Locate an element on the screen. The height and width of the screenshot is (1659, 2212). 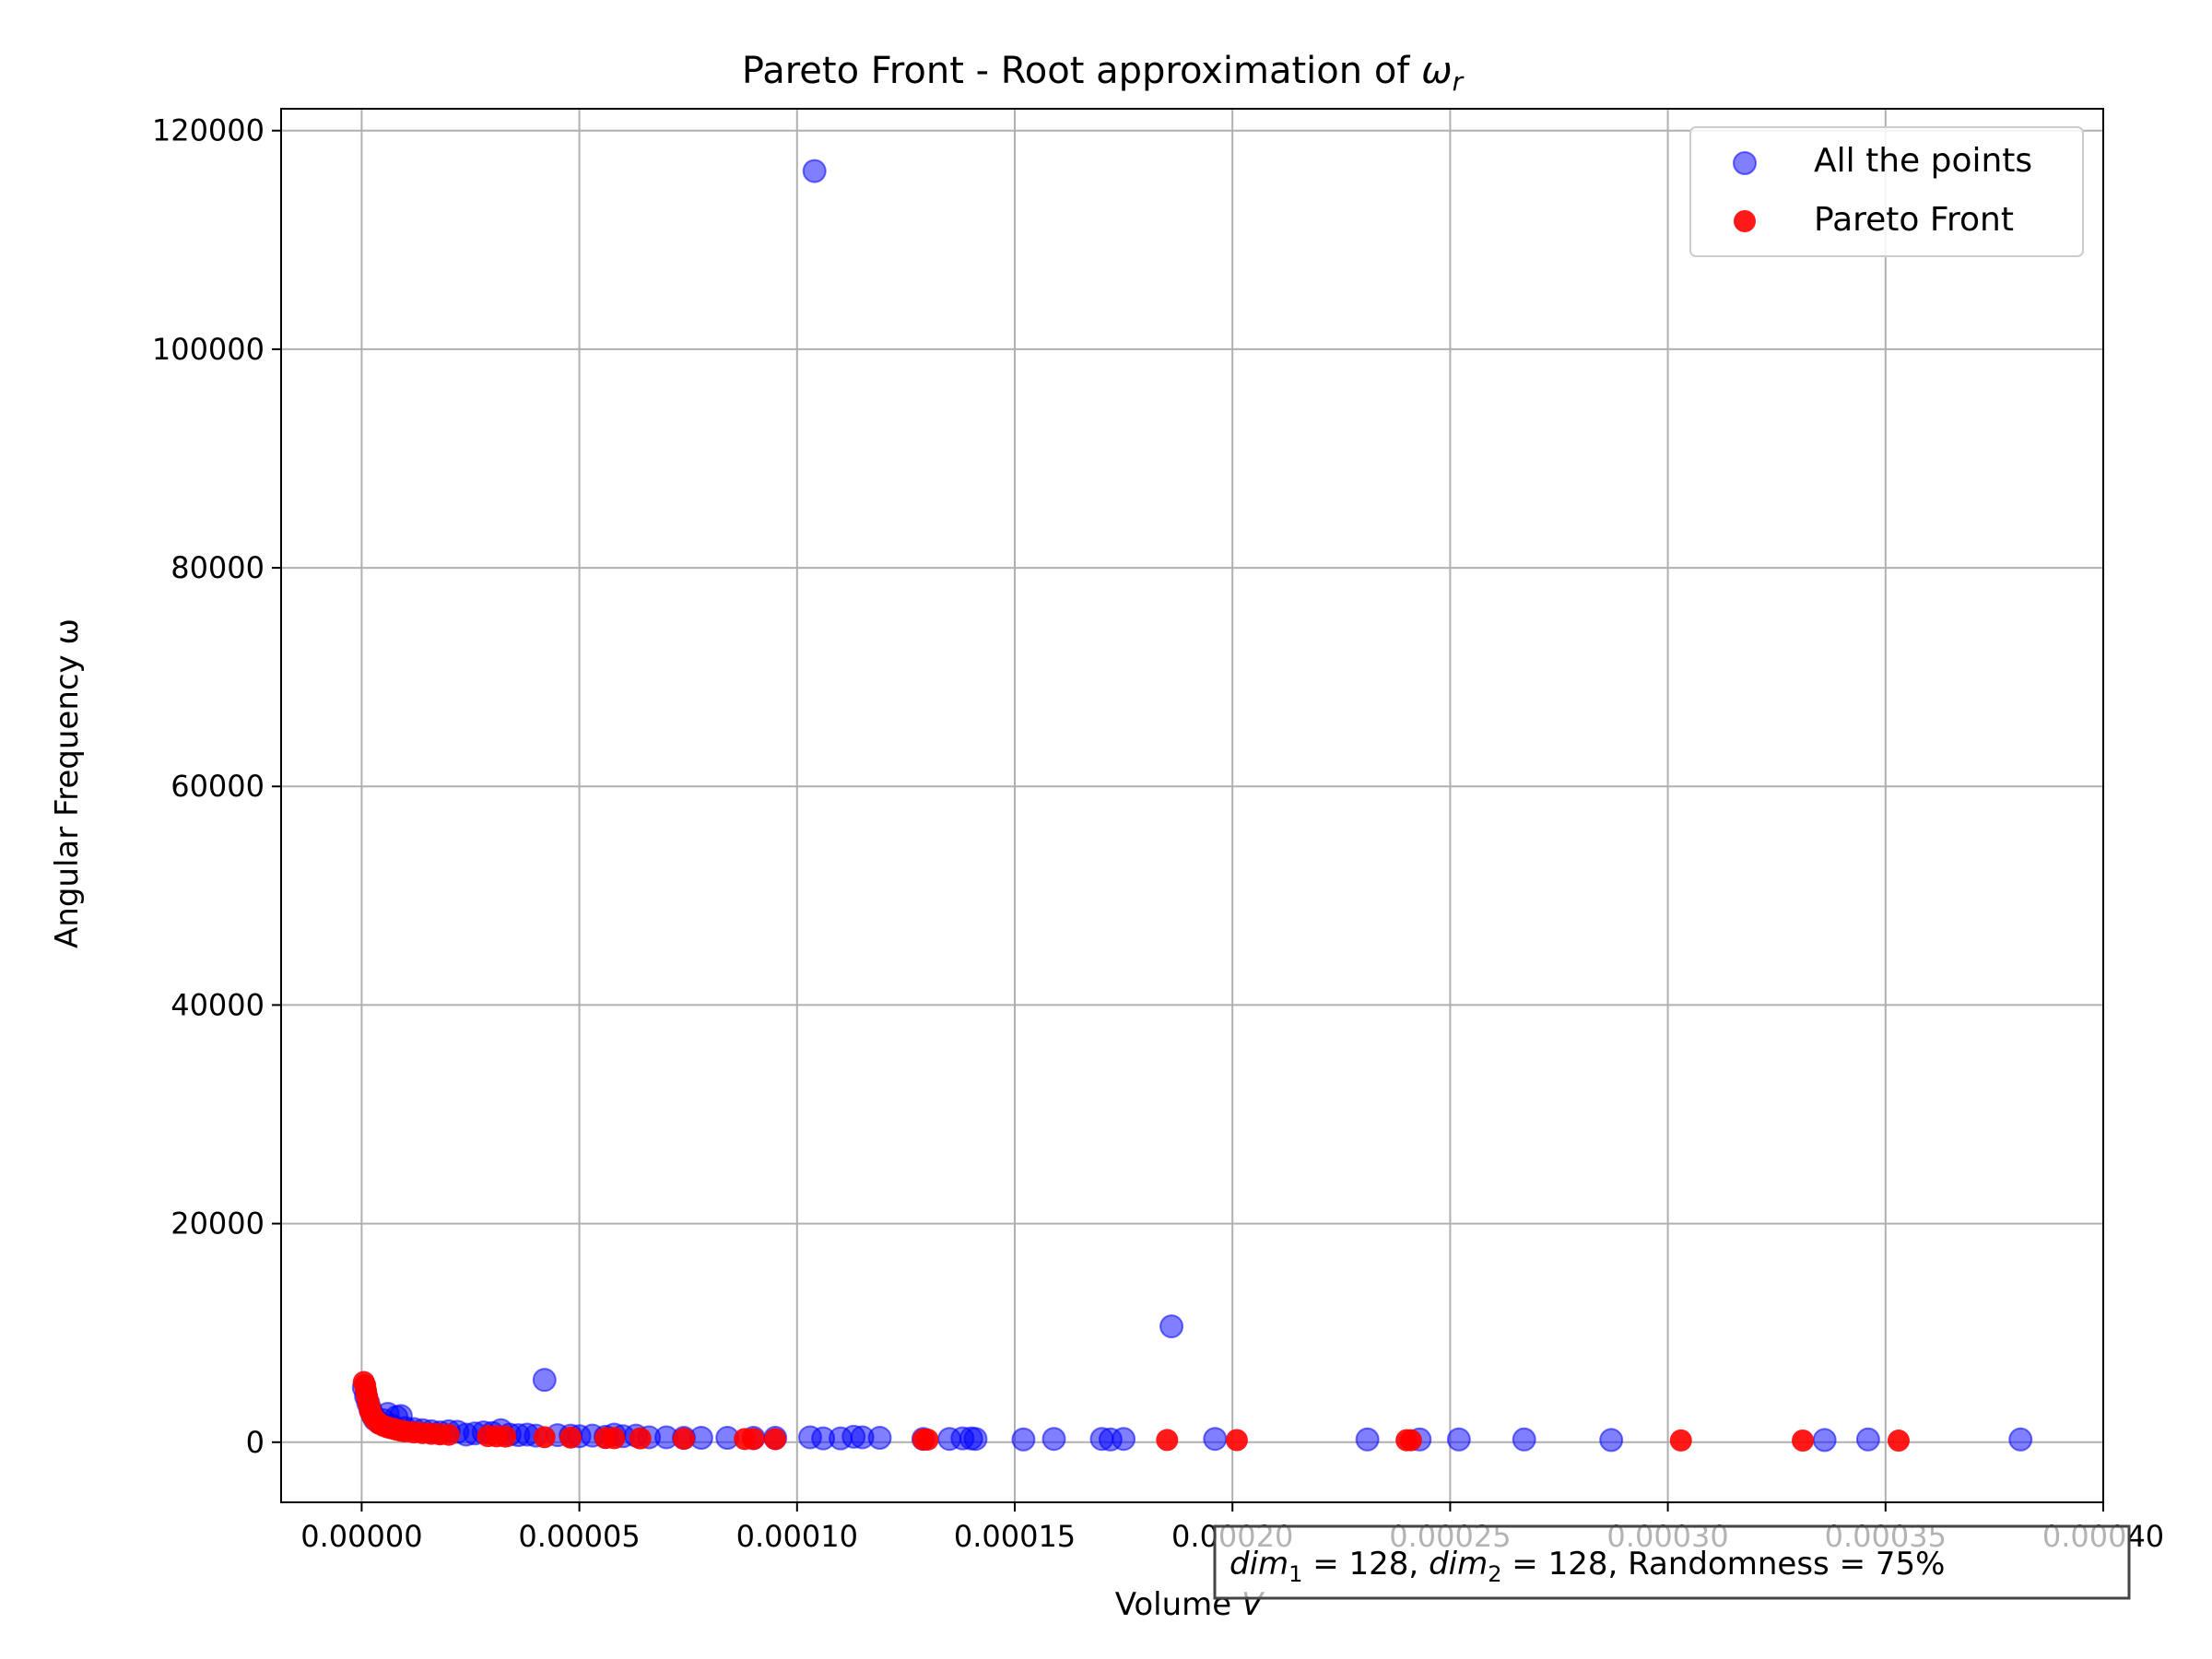
annotation-box: dim1 = 128, dim2 = 128, Randomness = 75% is located at coordinates (1672, 1562).